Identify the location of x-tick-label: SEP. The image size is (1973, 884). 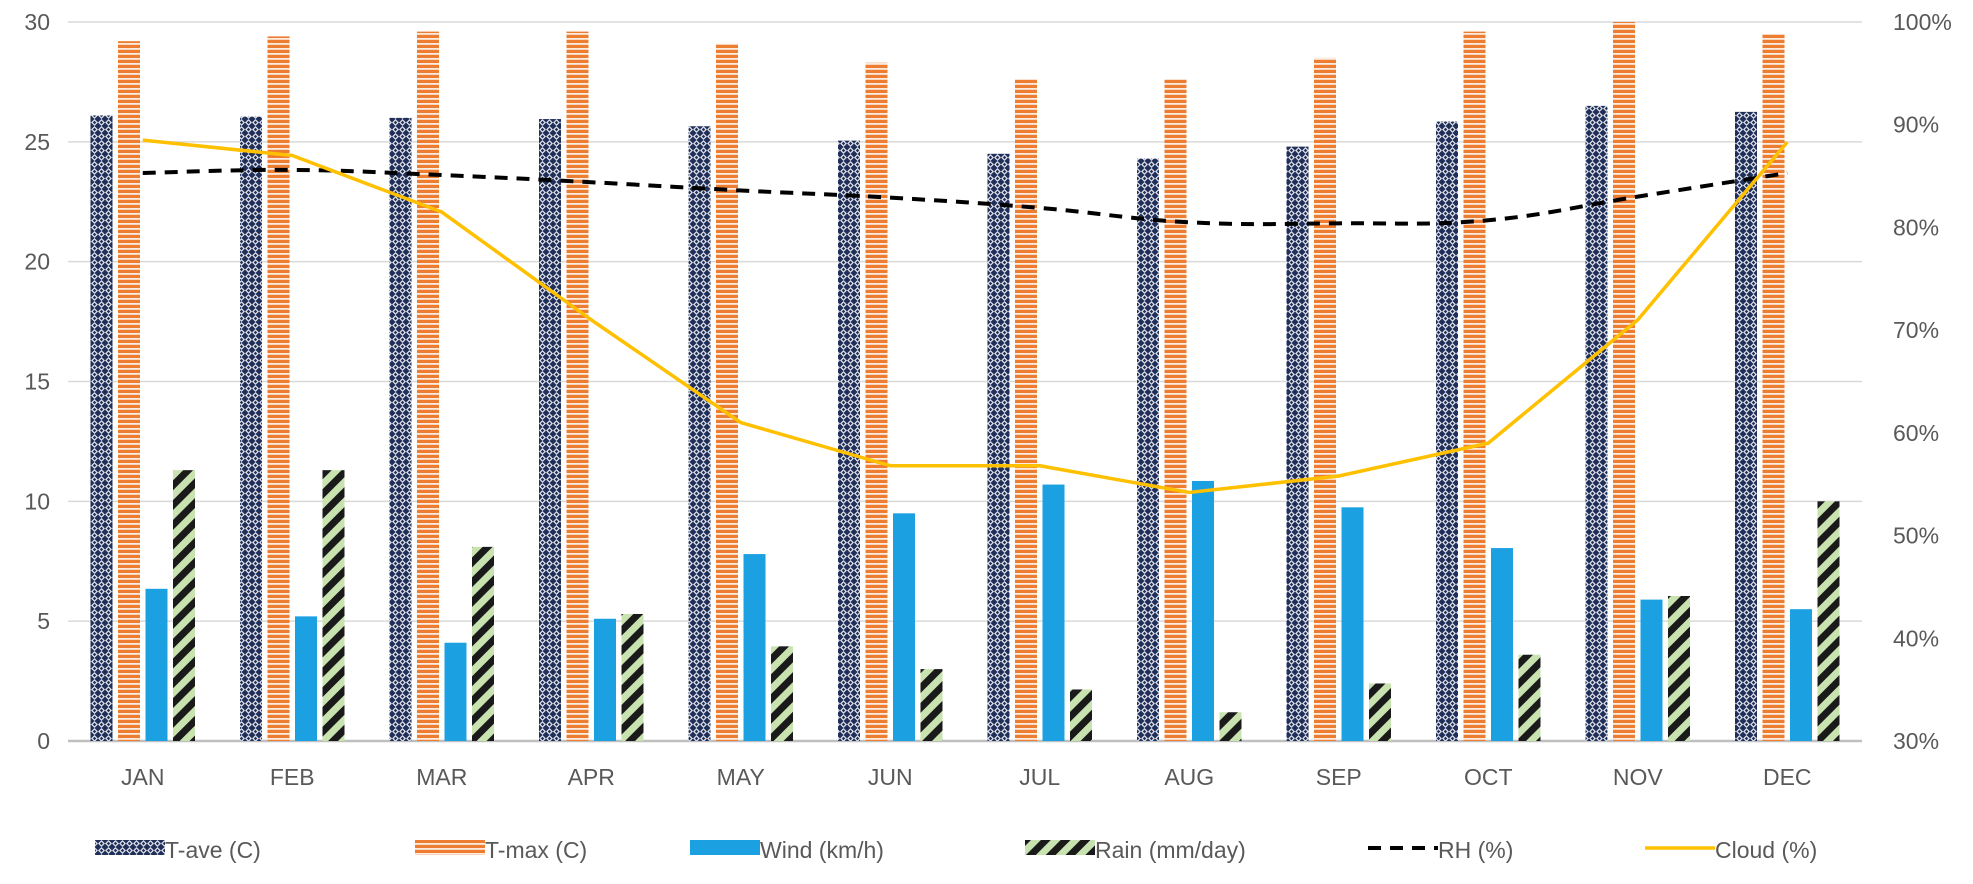
(1339, 777).